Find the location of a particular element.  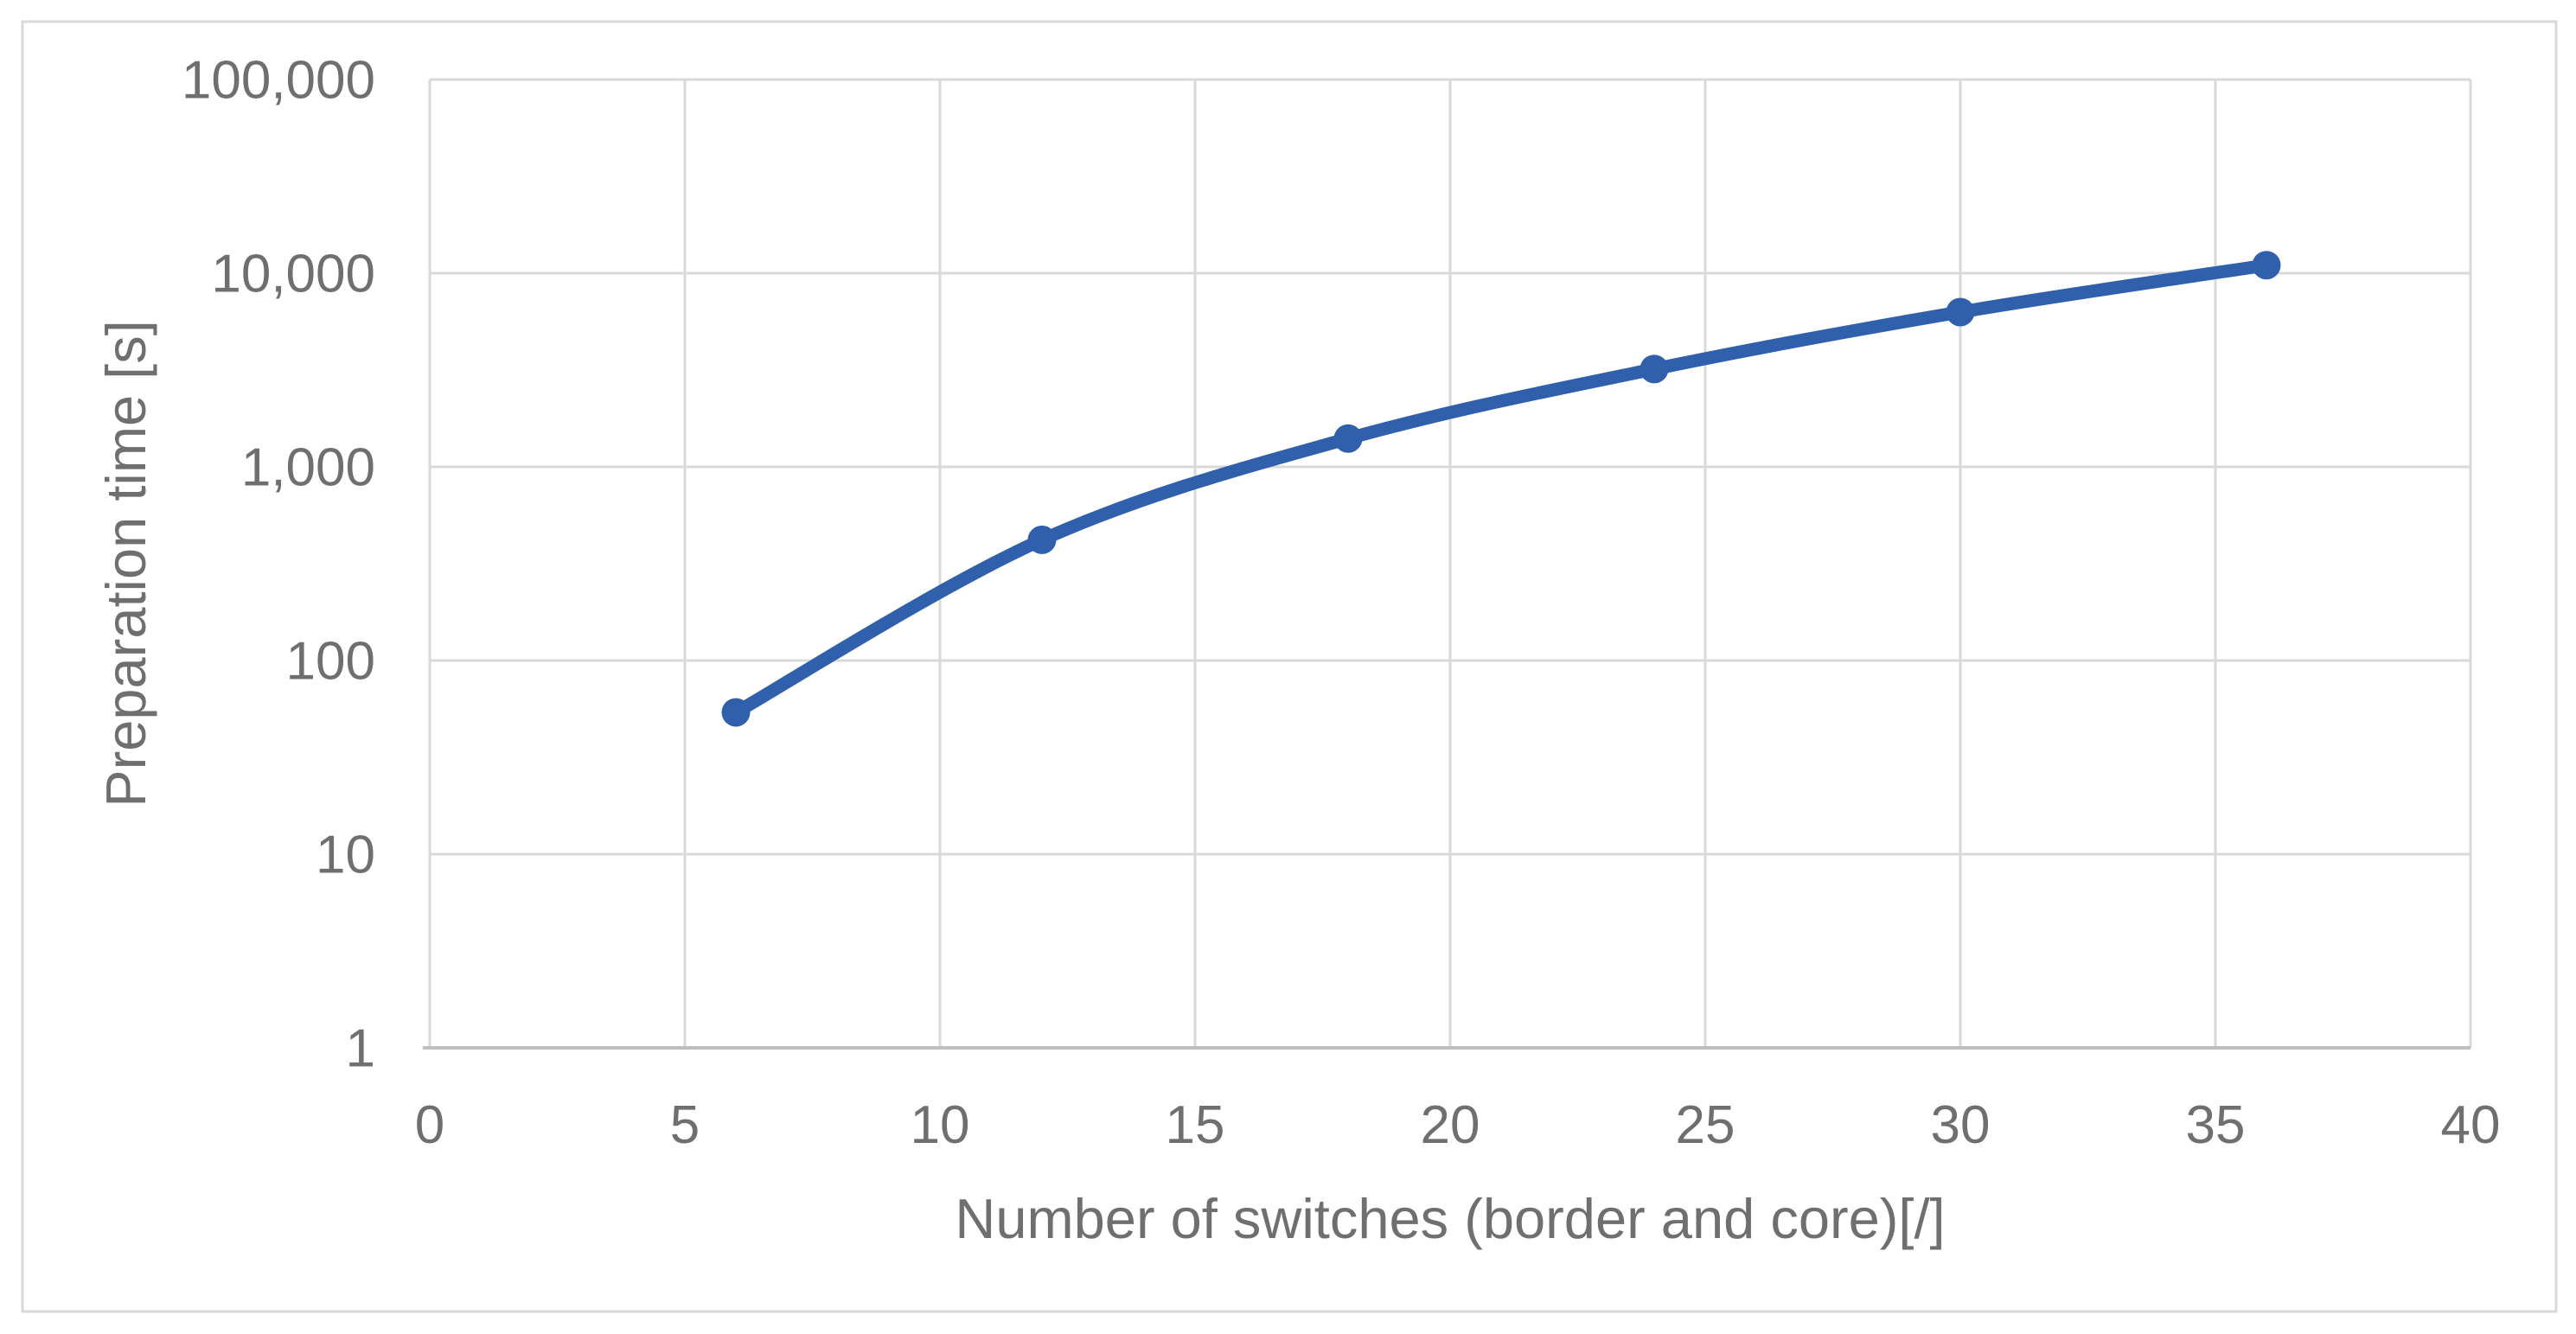

y-tick-label: 1 is located at coordinates (361, 1049).